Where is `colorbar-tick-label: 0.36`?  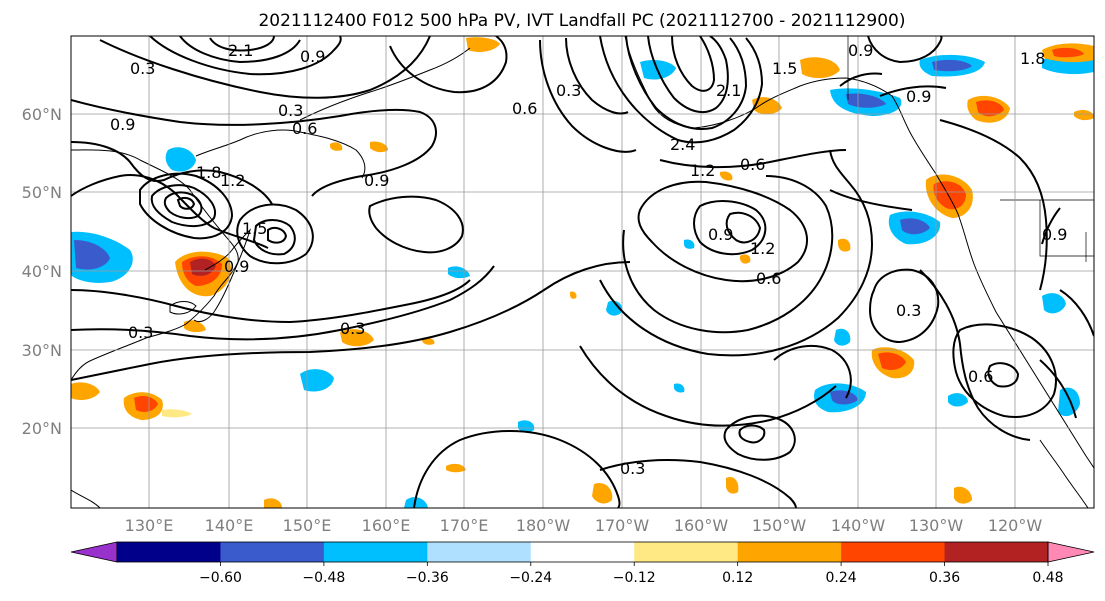 colorbar-tick-label: 0.36 is located at coordinates (944, 578).